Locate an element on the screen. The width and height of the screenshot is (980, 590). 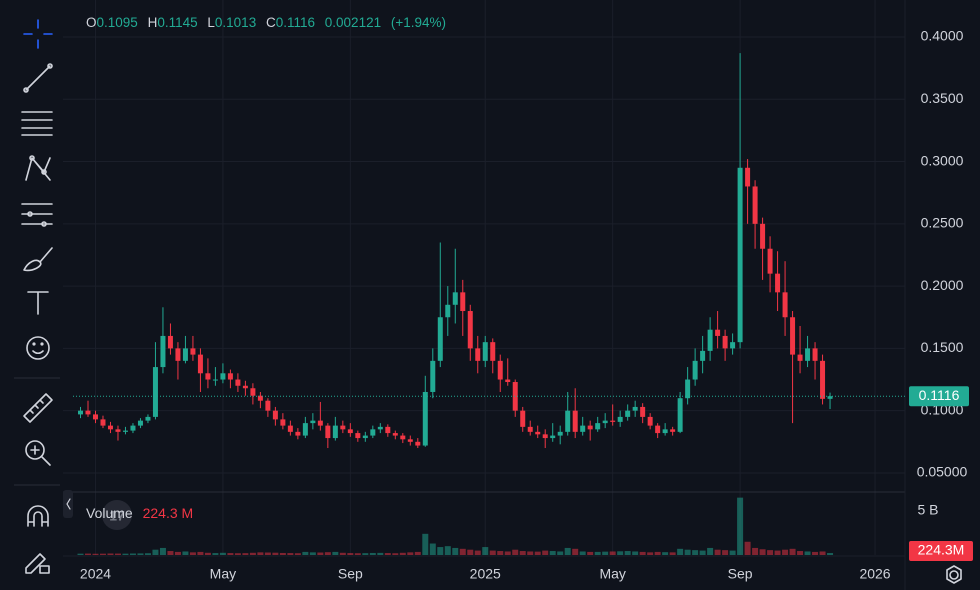
volume-legend: Volume 224.3 M is located at coordinates (139, 513).